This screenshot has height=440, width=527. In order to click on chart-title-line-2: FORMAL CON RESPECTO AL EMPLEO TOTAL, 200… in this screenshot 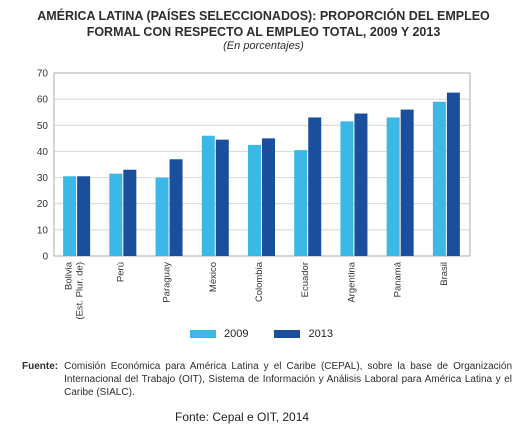, I will do `click(263, 32)`.